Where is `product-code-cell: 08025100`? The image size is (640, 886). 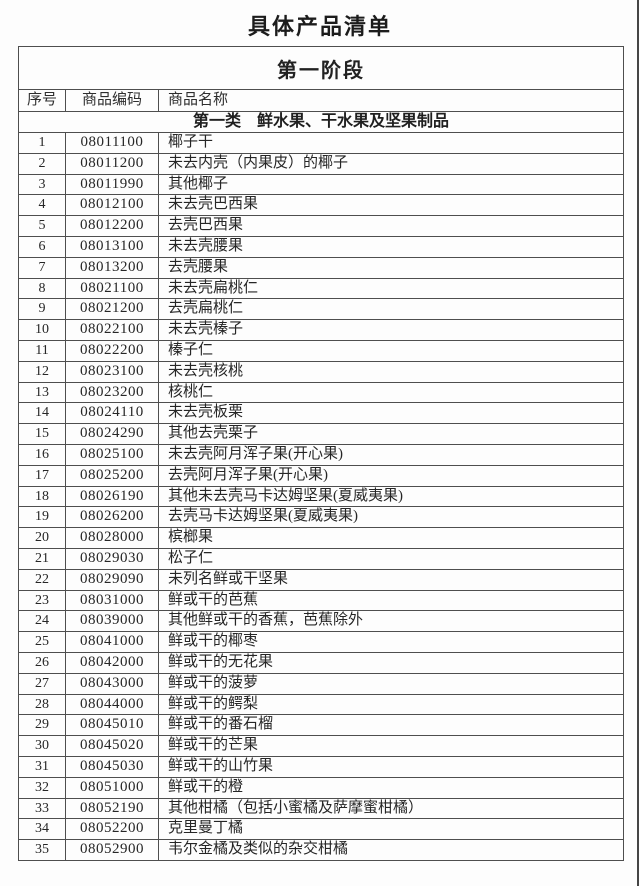
product-code-cell: 08025100 is located at coordinates (112, 454).